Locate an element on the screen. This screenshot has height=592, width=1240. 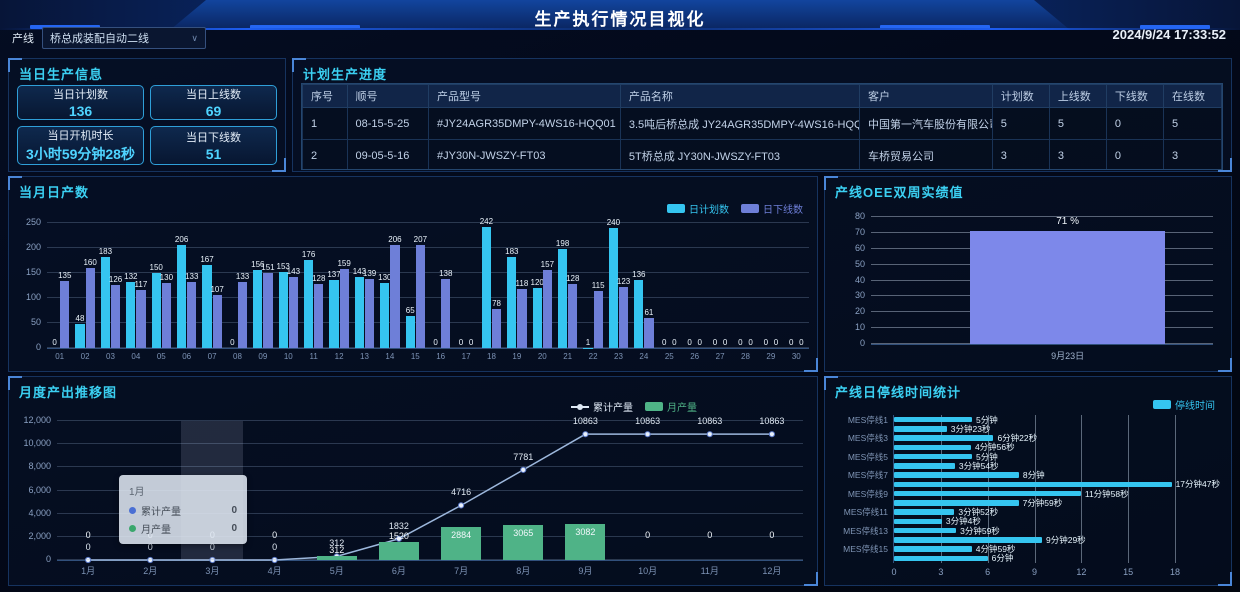
bar-value-label: 3分钟54秒 is located at coordinates (978, 465).